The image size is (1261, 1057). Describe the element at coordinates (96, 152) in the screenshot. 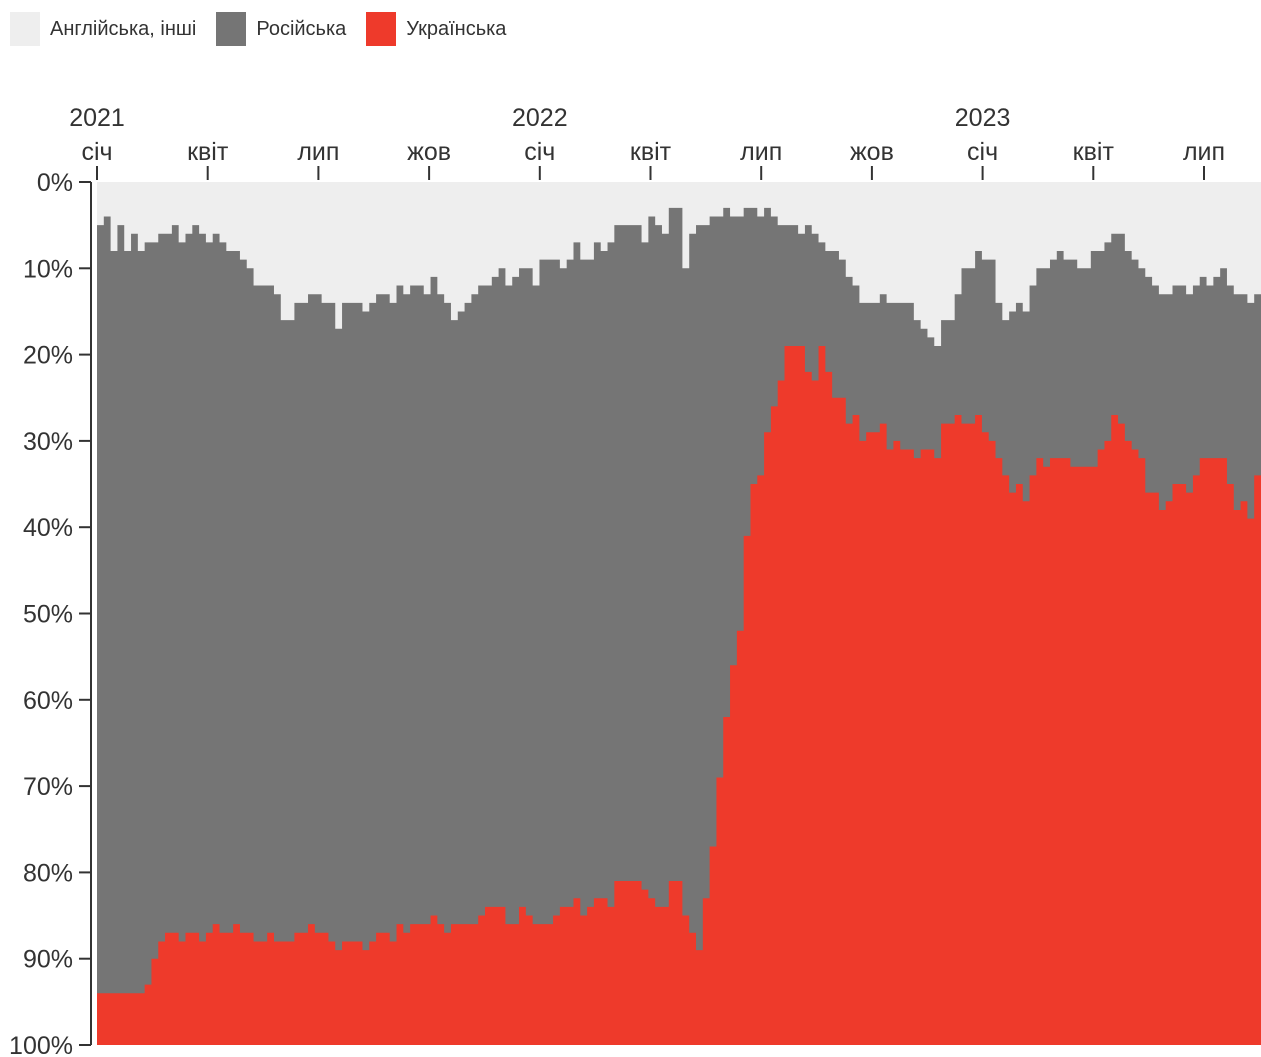

I see `x-tick-label-0: січ` at that location.